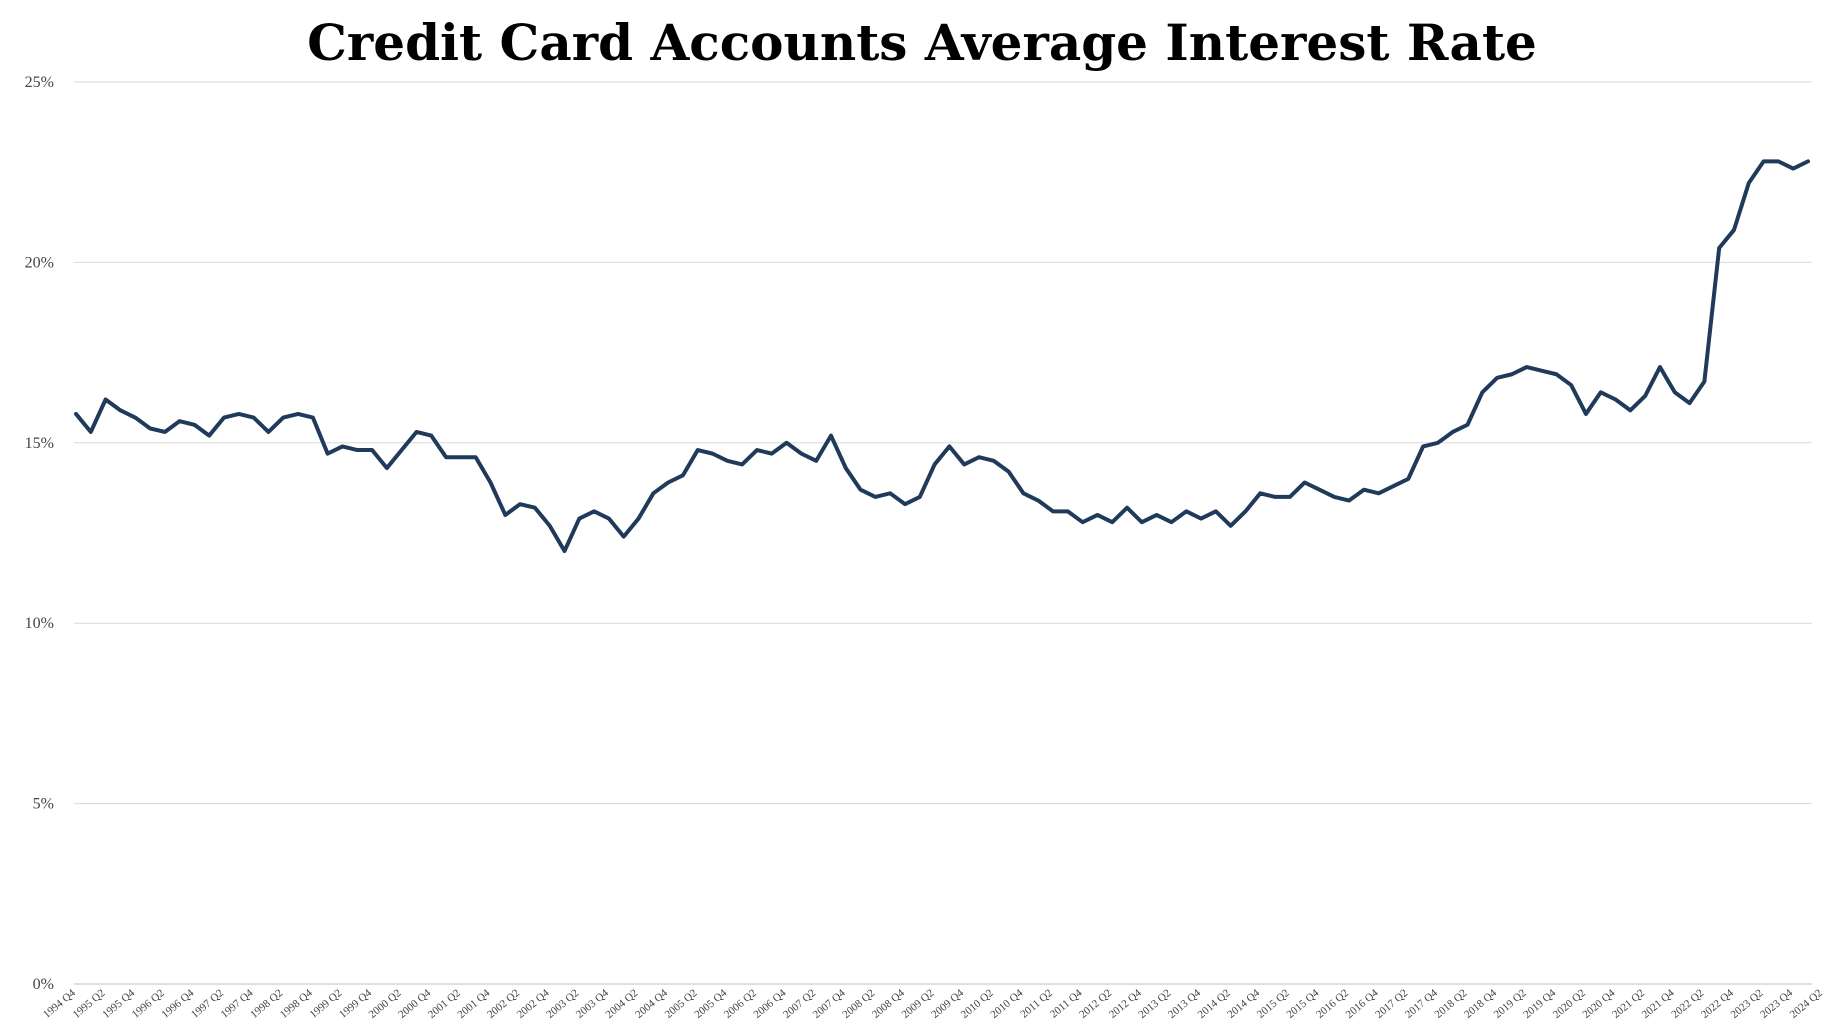 The width and height of the screenshot is (1830, 1031). Describe the element at coordinates (977, 1004) in the screenshot. I see `x-tick-label: 2010 Q2` at that location.